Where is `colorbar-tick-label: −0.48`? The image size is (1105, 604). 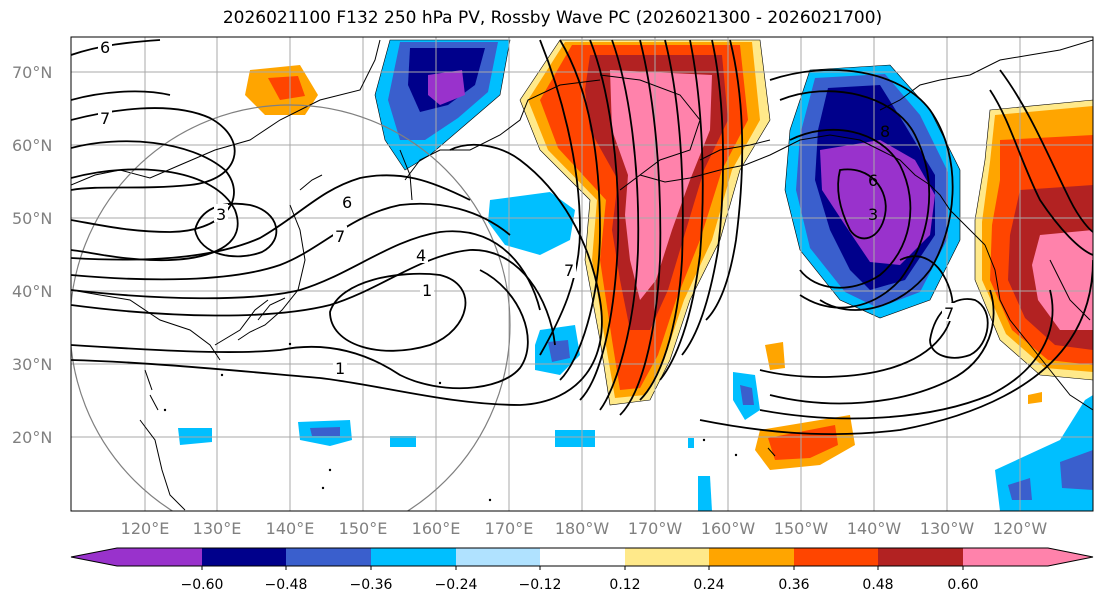 colorbar-tick-label: −0.48 is located at coordinates (286, 585).